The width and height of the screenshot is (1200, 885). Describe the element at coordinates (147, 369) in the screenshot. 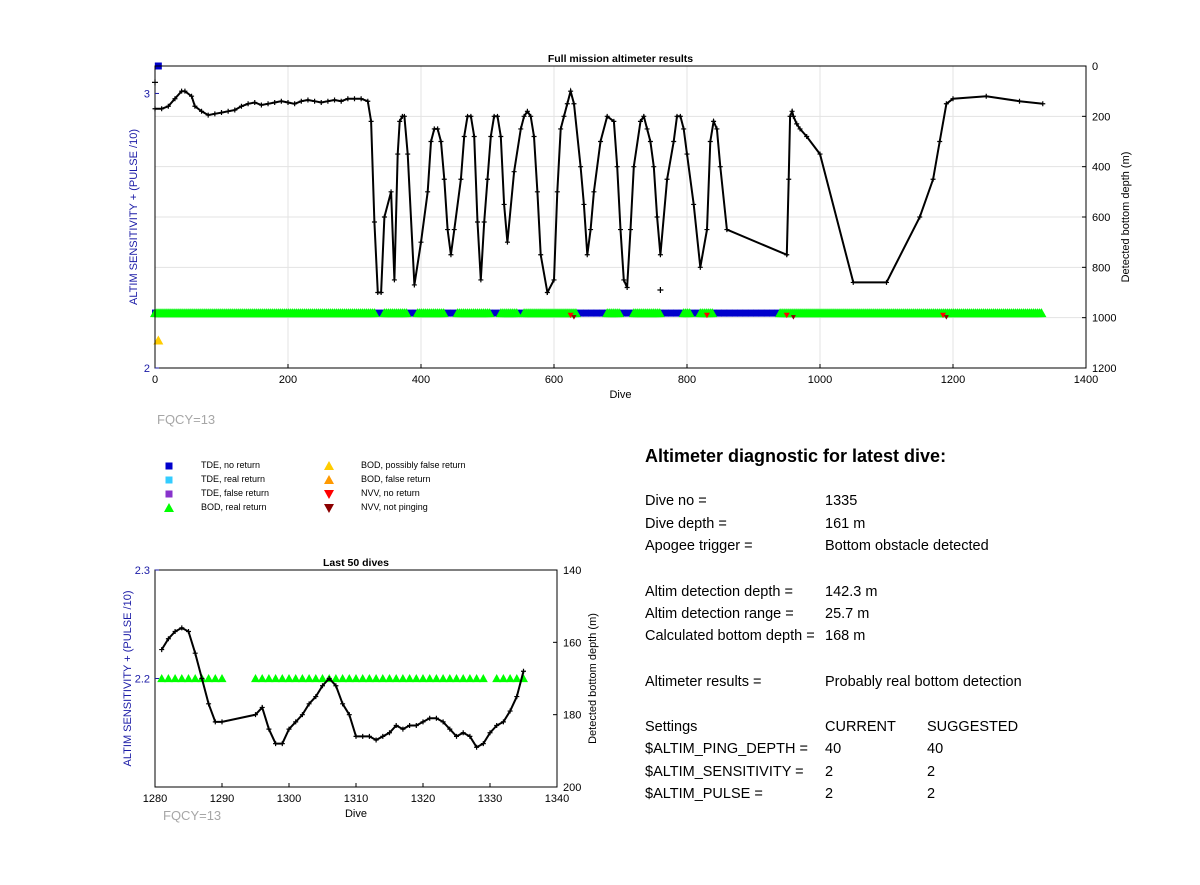

I see `top-y-tick-label: 2` at that location.